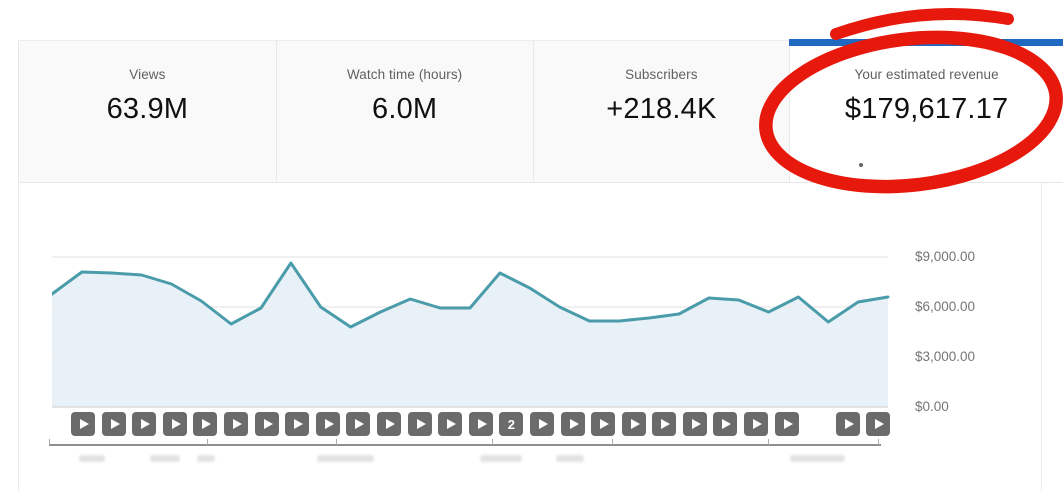 The image size is (1063, 491). What do you see at coordinates (147, 109) in the screenshot?
I see `metric-tab-value: 63.9M` at bounding box center [147, 109].